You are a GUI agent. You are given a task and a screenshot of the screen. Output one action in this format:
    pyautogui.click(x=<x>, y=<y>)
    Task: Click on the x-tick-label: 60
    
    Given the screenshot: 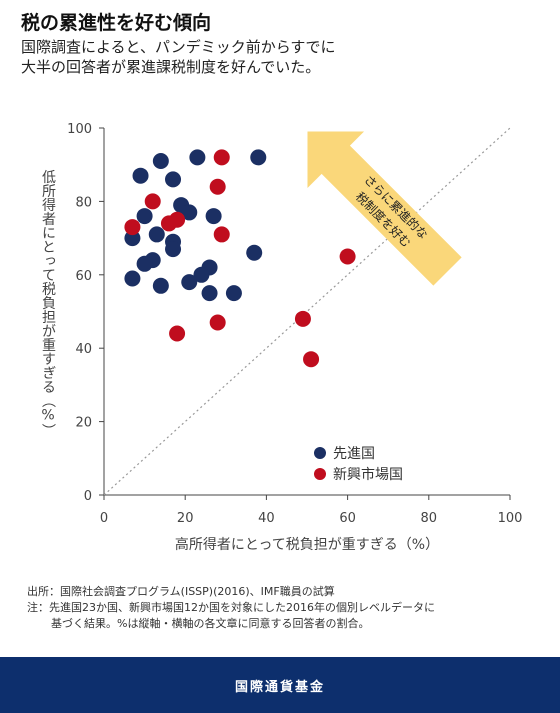 What is the action you would take?
    pyautogui.click(x=347, y=518)
    